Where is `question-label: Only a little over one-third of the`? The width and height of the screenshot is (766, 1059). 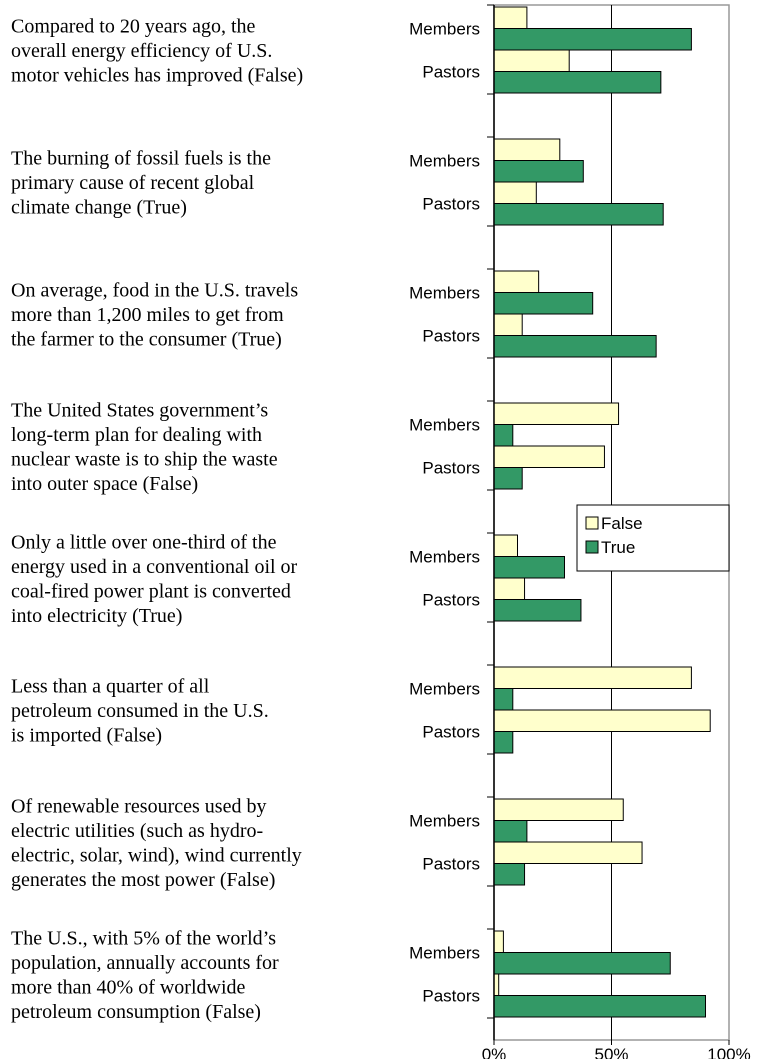 question-label: Only a little over one-third of the is located at coordinates (144, 542).